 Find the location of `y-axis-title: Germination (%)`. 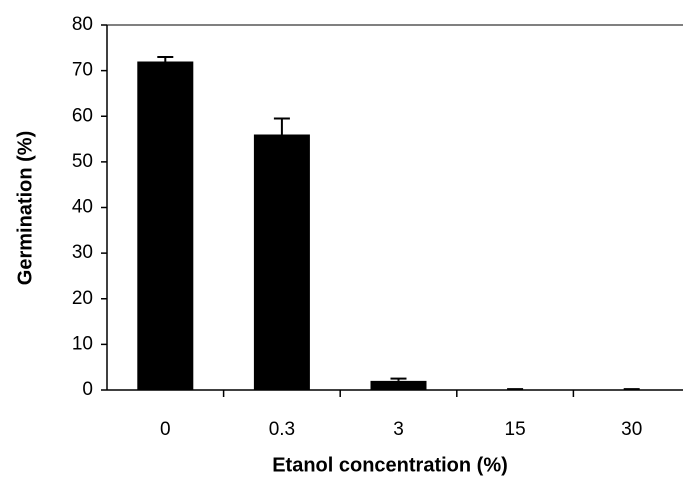

y-axis-title: Germination (%) is located at coordinates (25, 208).